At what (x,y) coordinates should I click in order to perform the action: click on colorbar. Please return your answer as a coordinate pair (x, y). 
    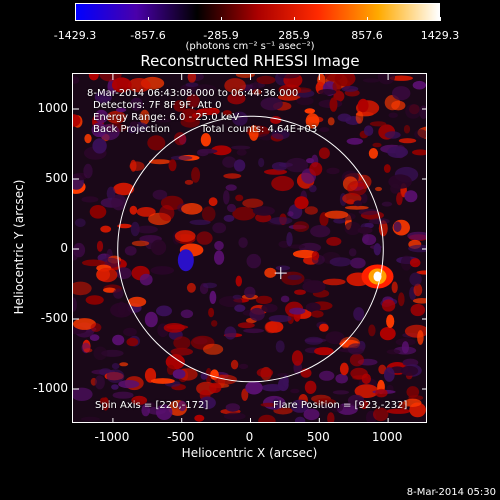
    Looking at the image, I should click on (257, 12).